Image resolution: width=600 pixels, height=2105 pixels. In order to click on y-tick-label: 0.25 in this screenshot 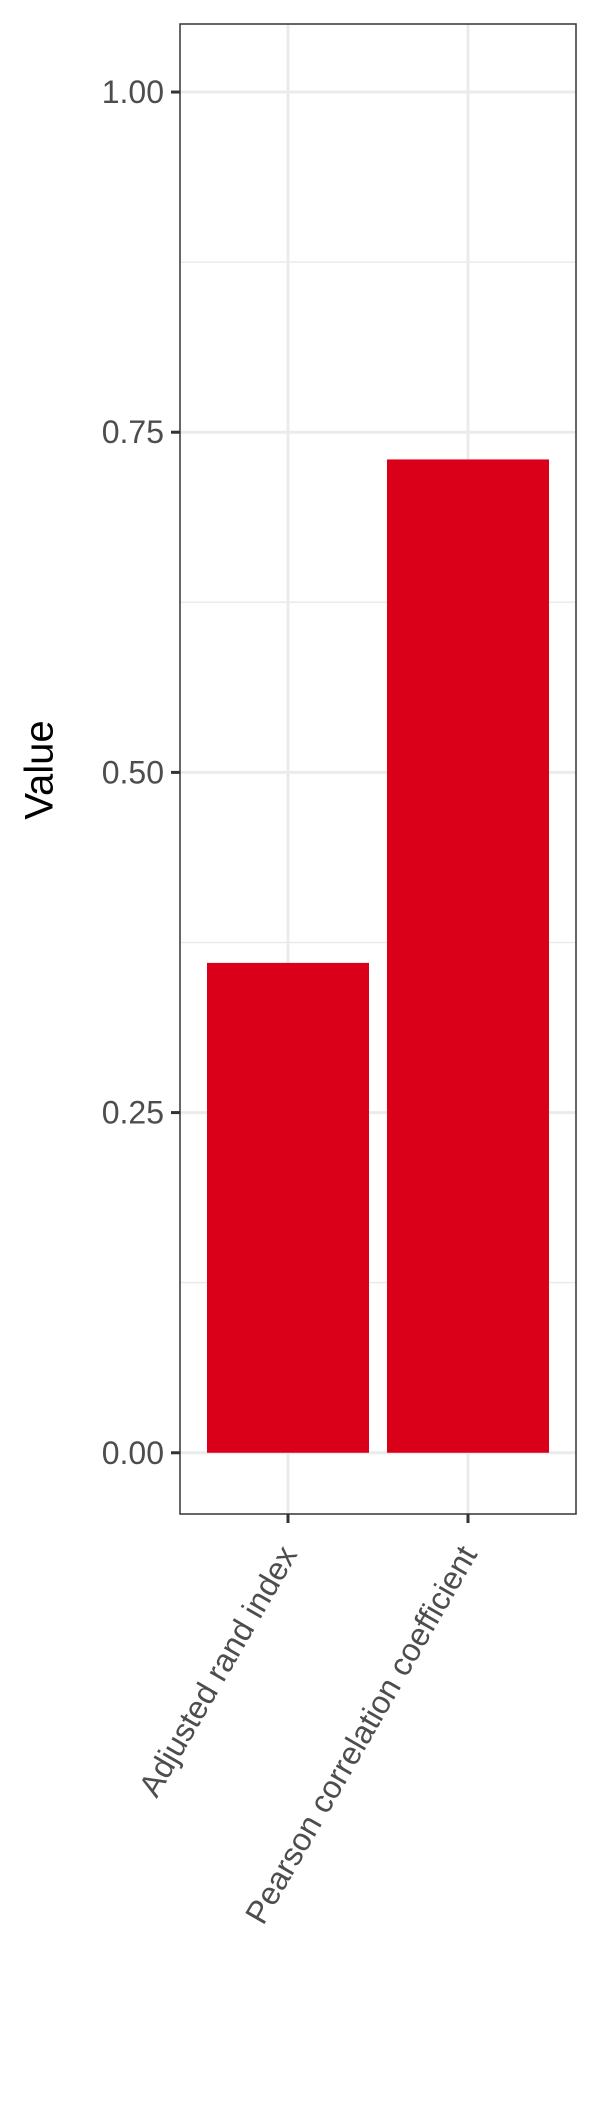, I will do `click(133, 1113)`.